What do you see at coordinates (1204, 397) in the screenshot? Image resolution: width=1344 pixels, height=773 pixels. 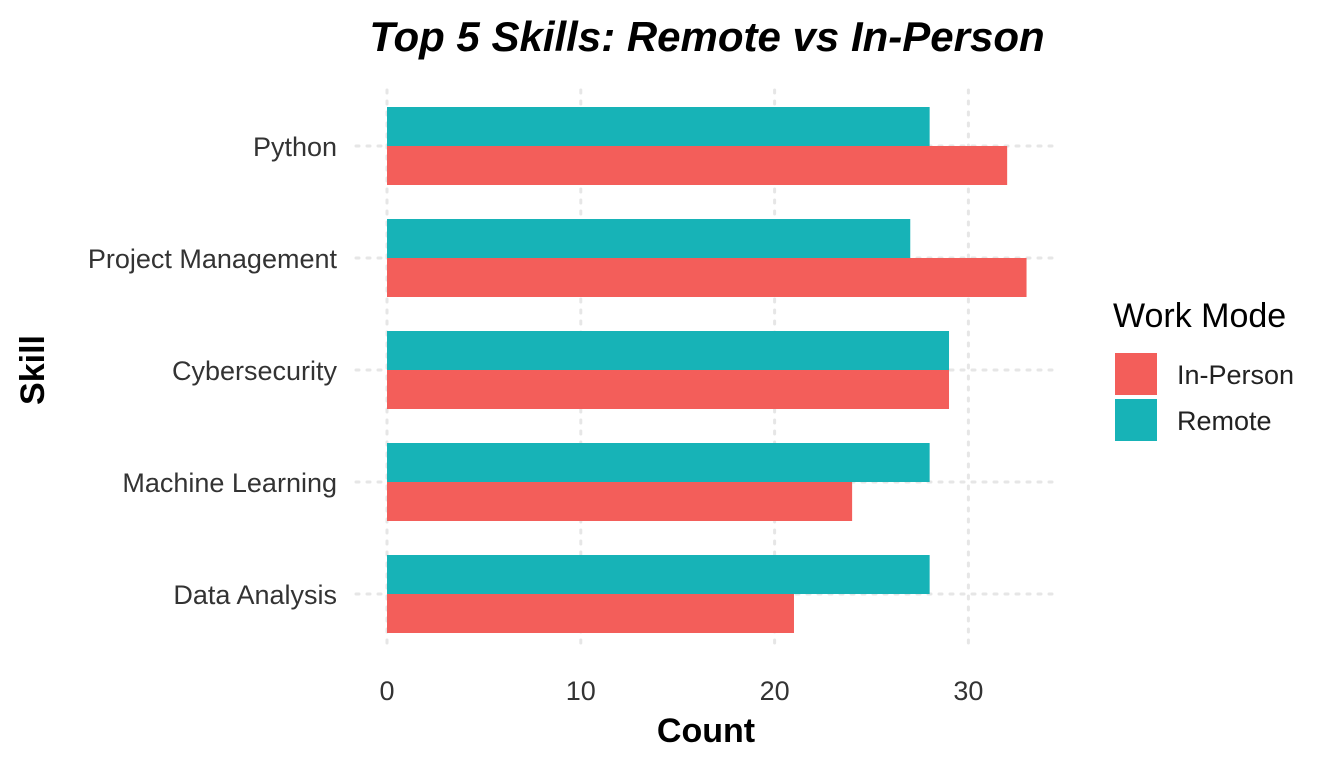 I see `legend-items: In-Person Remote` at bounding box center [1204, 397].